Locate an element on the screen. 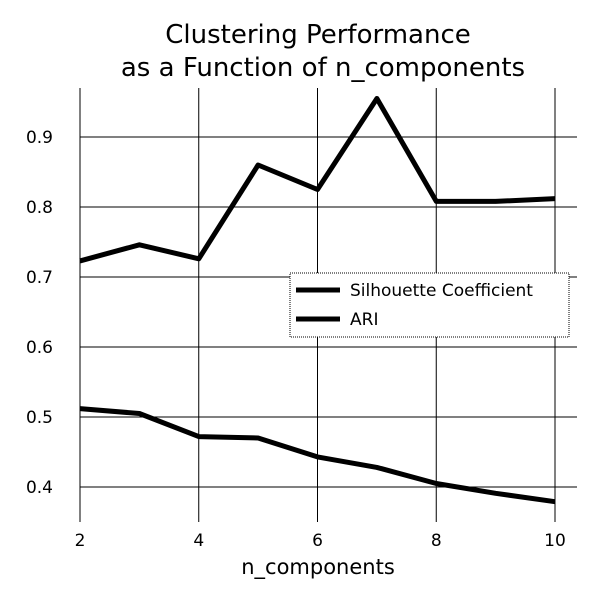 The width and height of the screenshot is (600, 600). x-tick-label-2: 2 is located at coordinates (80, 541).